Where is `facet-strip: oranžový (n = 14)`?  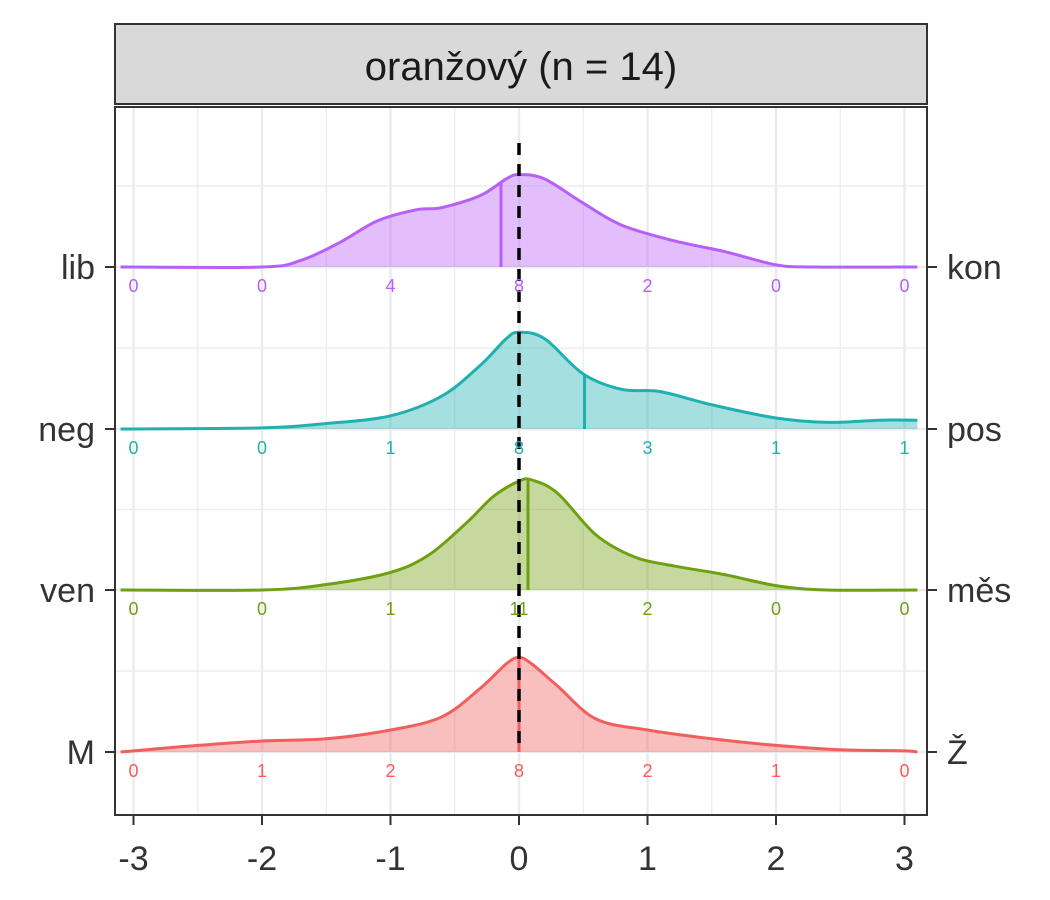
facet-strip: oranžový (n = 14) is located at coordinates (521, 64).